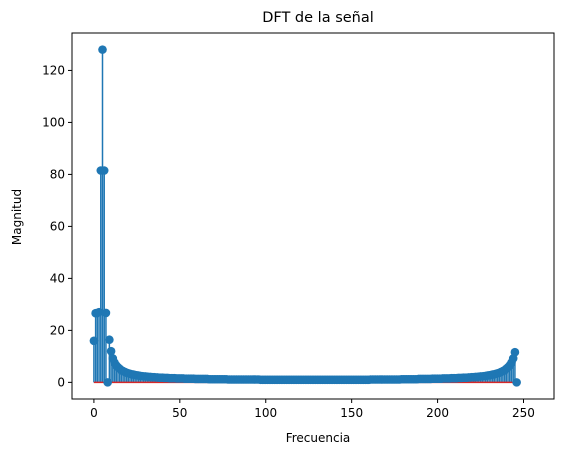 The image size is (571, 455). I want to click on x-tick-label: 100, so click(265, 413).